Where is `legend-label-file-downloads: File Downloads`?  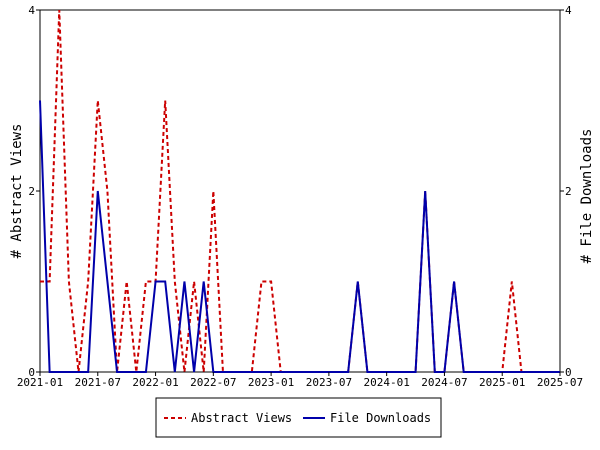 legend-label-file-downloads: File Downloads is located at coordinates (380, 418).